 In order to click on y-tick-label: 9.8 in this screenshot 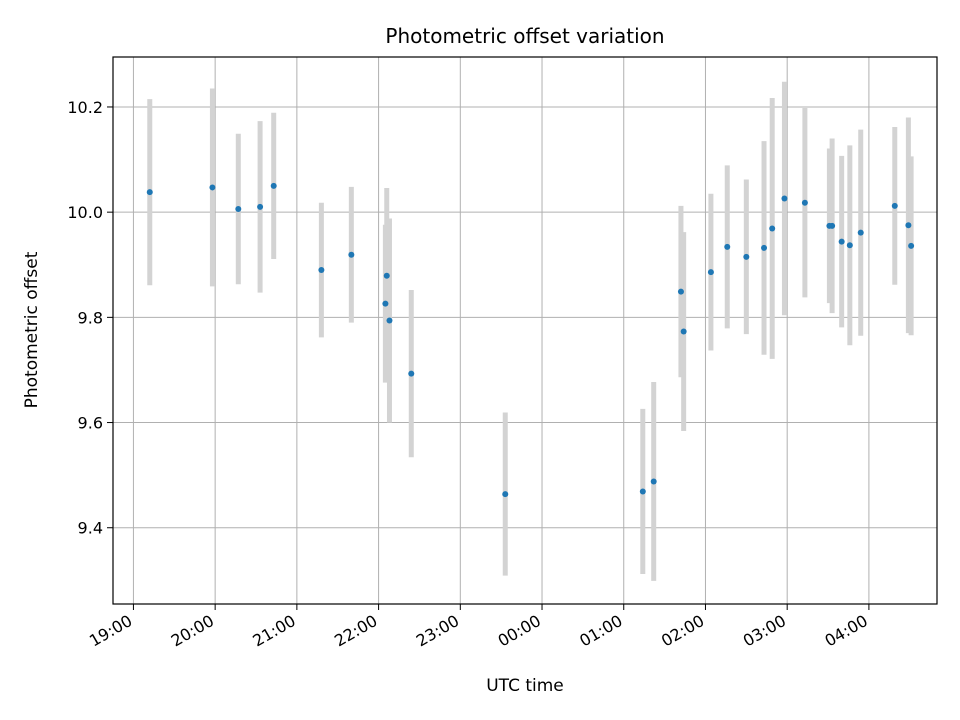, I will do `click(90, 317)`.